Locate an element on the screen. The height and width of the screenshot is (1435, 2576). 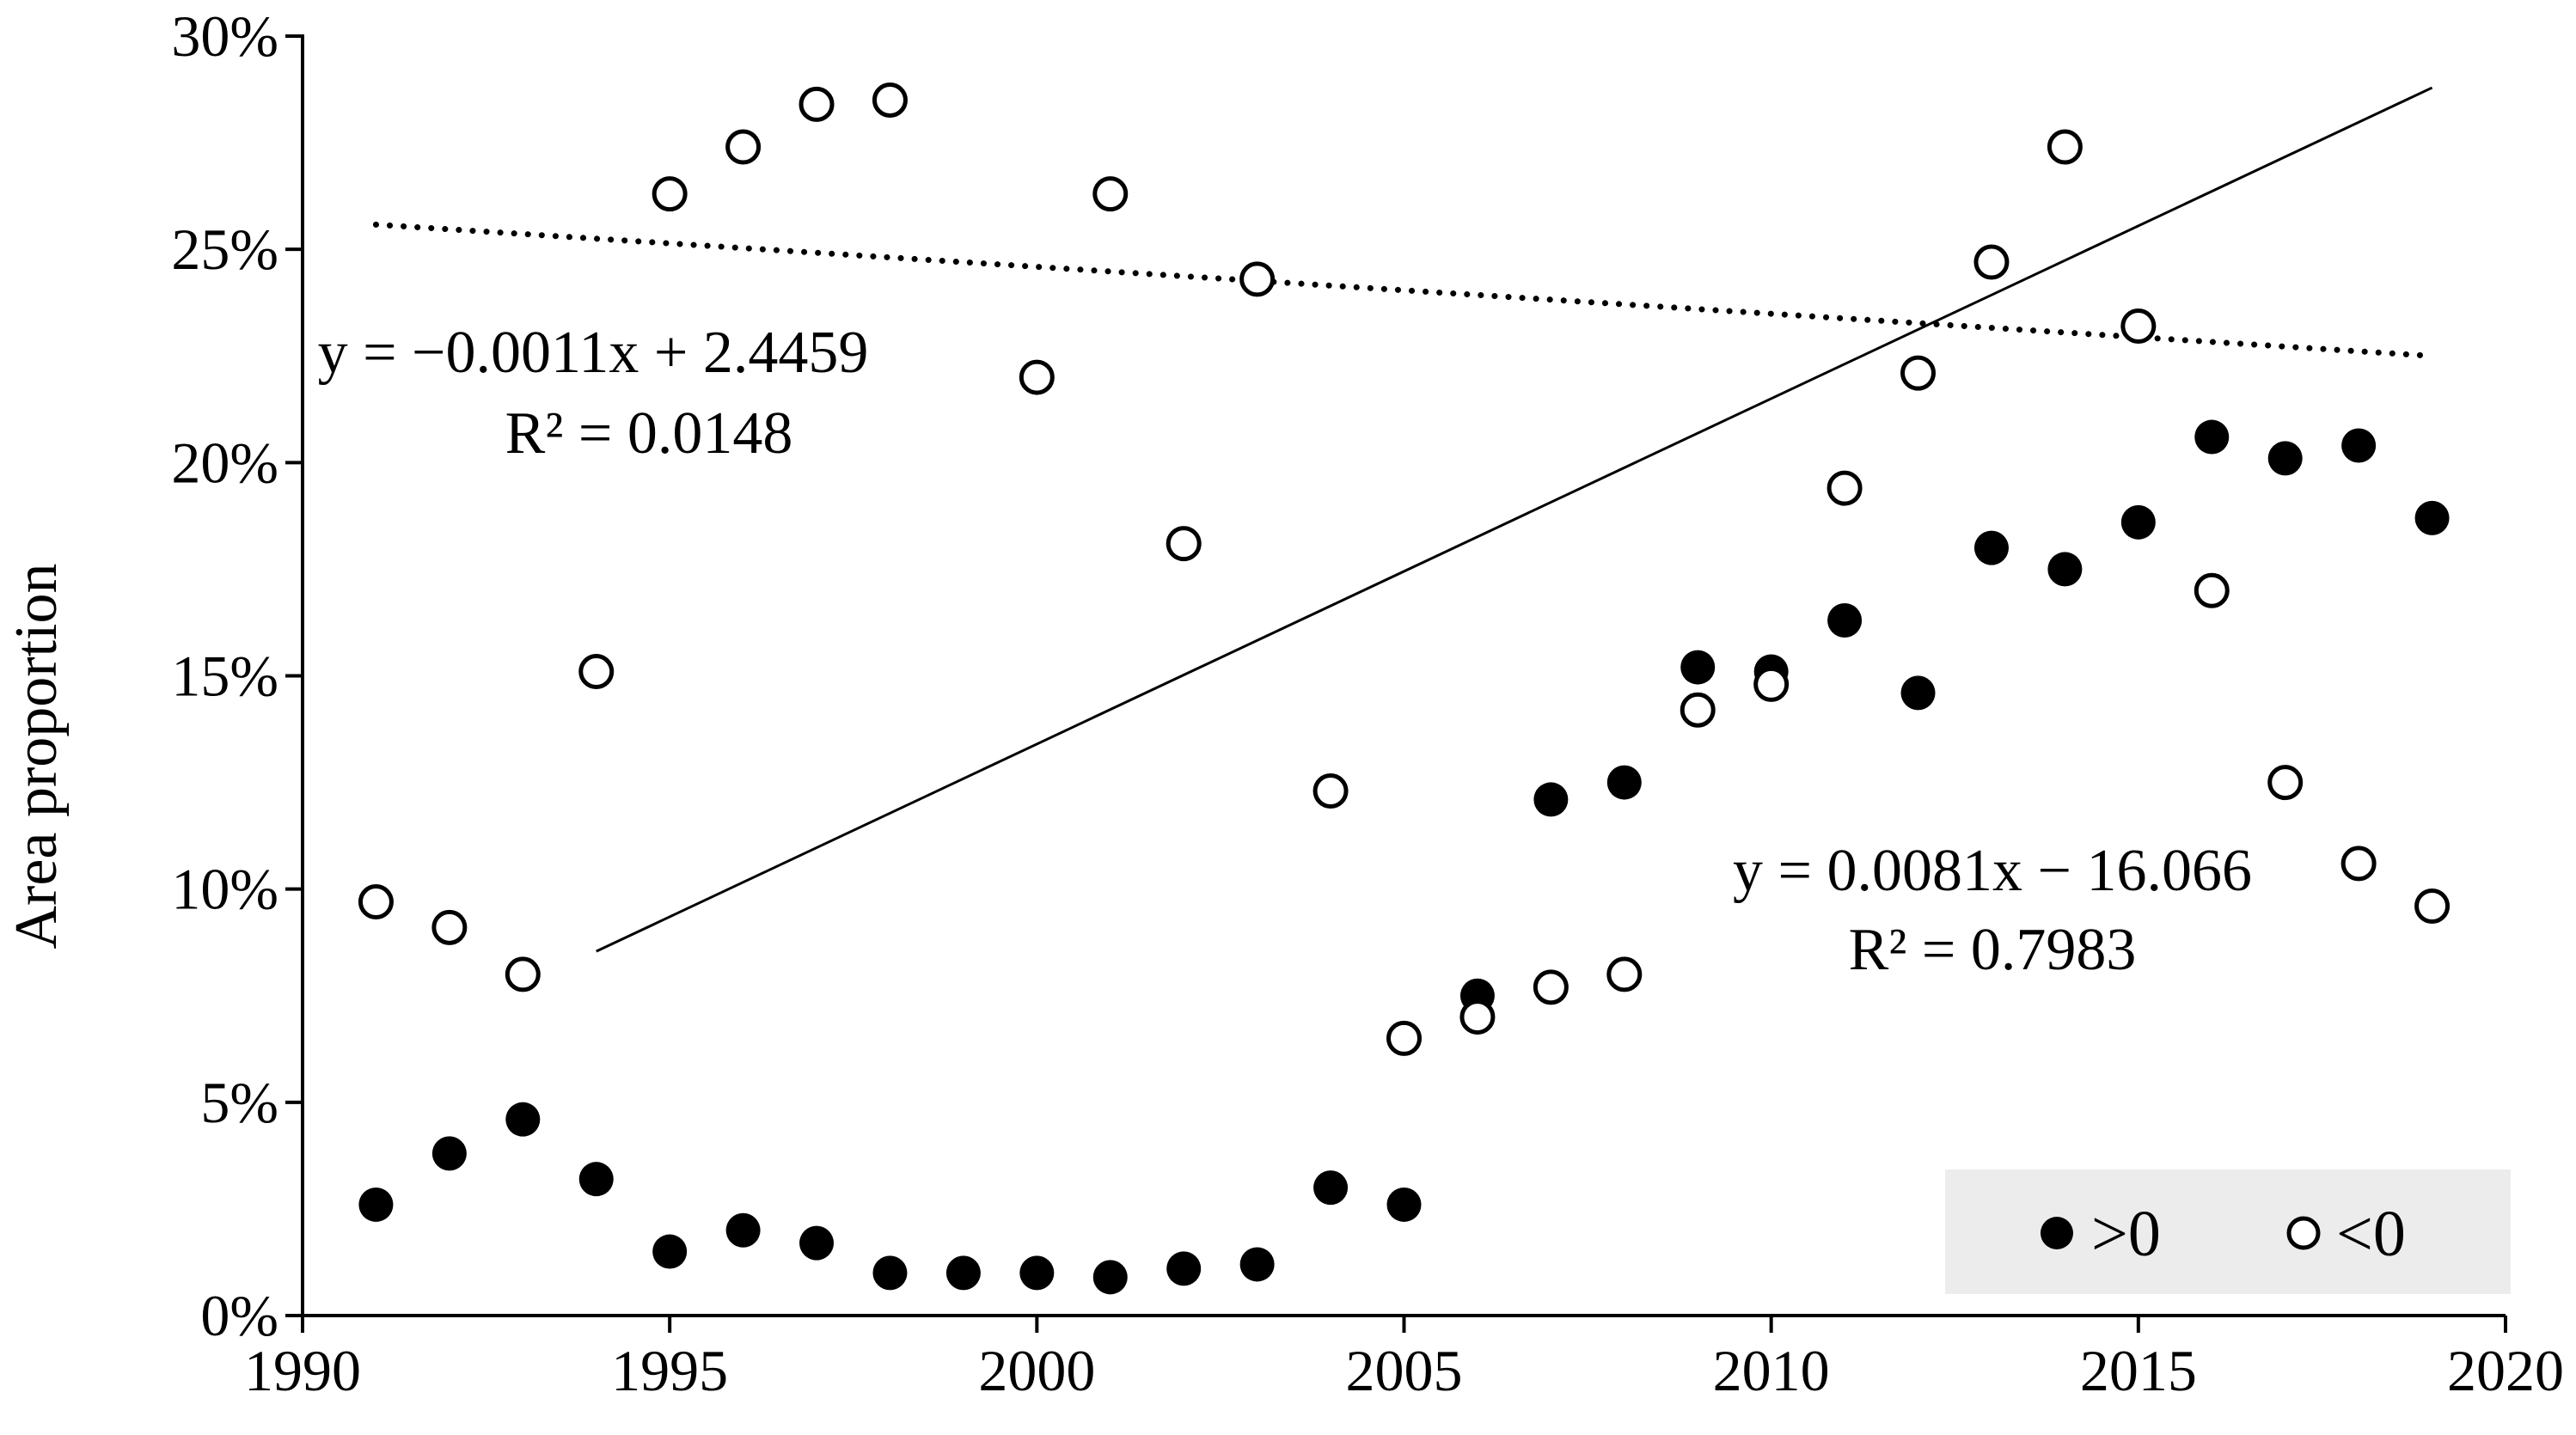
trendline-negative is located at coordinates (1404, 290).